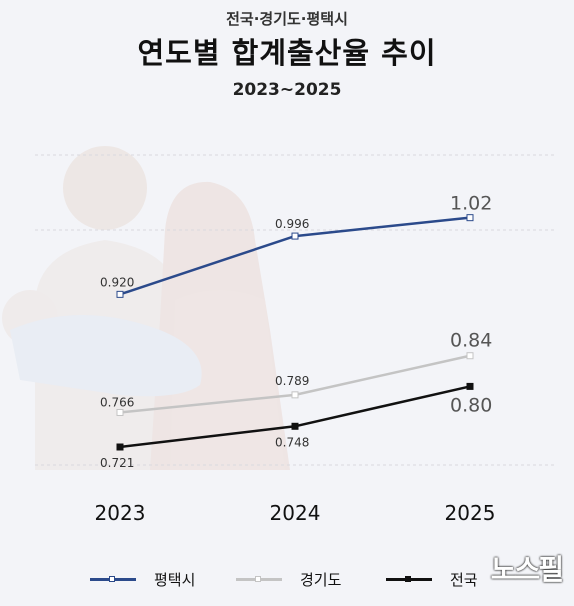 This screenshot has width=574, height=606. What do you see at coordinates (321, 579) in the screenshot?
I see `legend-label: 경기도` at bounding box center [321, 579].